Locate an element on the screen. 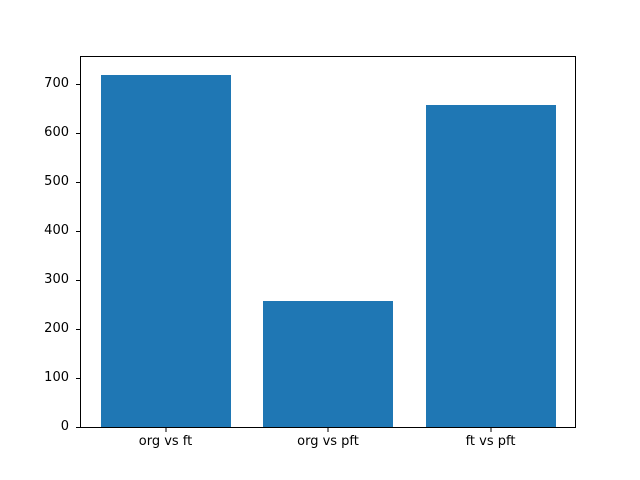  x-tick-label: org vs ft is located at coordinates (165, 441).